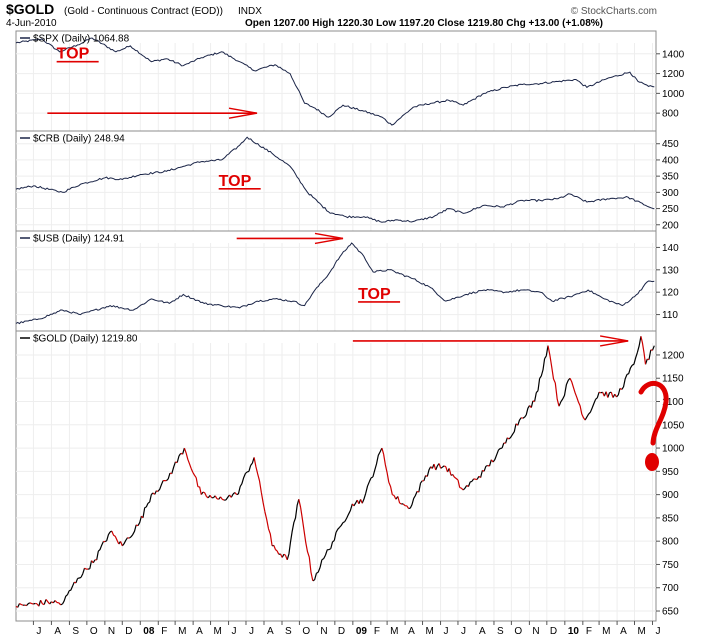  I want to click on x-axis: J A S O N D 08 F M A M J J A S O N D 09 F M A M J J A S O N D 10 F M A M J, so click(338, 628).